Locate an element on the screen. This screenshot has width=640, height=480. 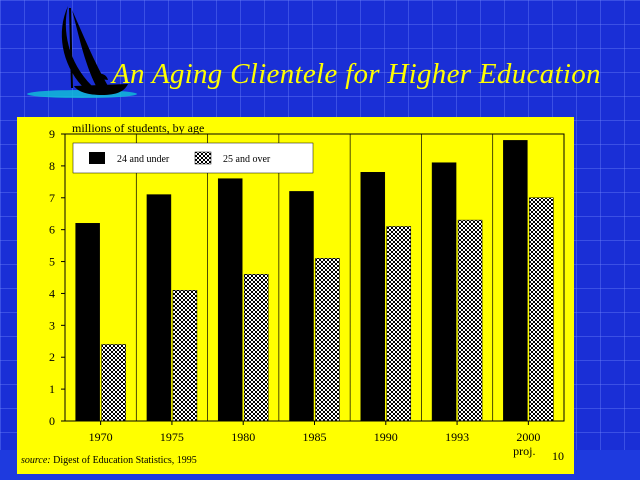
source-text: Digest of Education Statistics, 1995 is located at coordinates (123, 460).